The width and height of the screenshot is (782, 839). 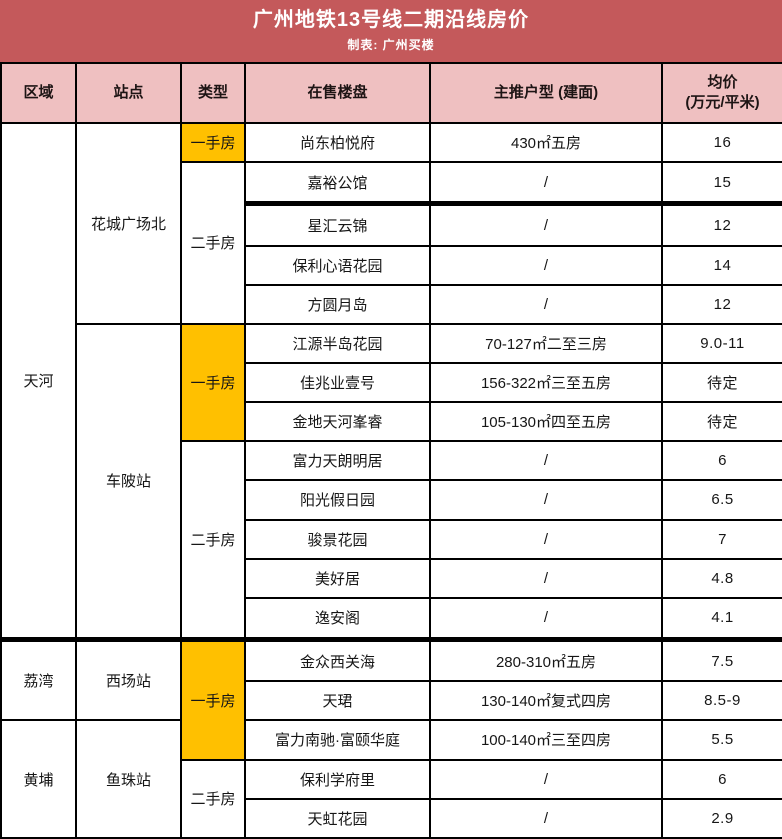 I want to click on table-header: 区域 站点 类型 在售楼盘 主推户型 (建面) 均价 (万元/平米), so click(x=391, y=93).